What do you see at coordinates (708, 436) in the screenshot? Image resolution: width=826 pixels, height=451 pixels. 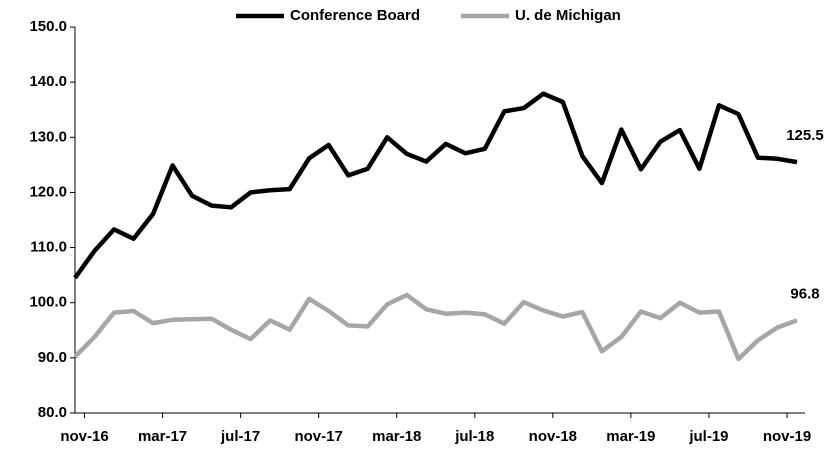 I see `x-tick-label: jul-19` at bounding box center [708, 436].